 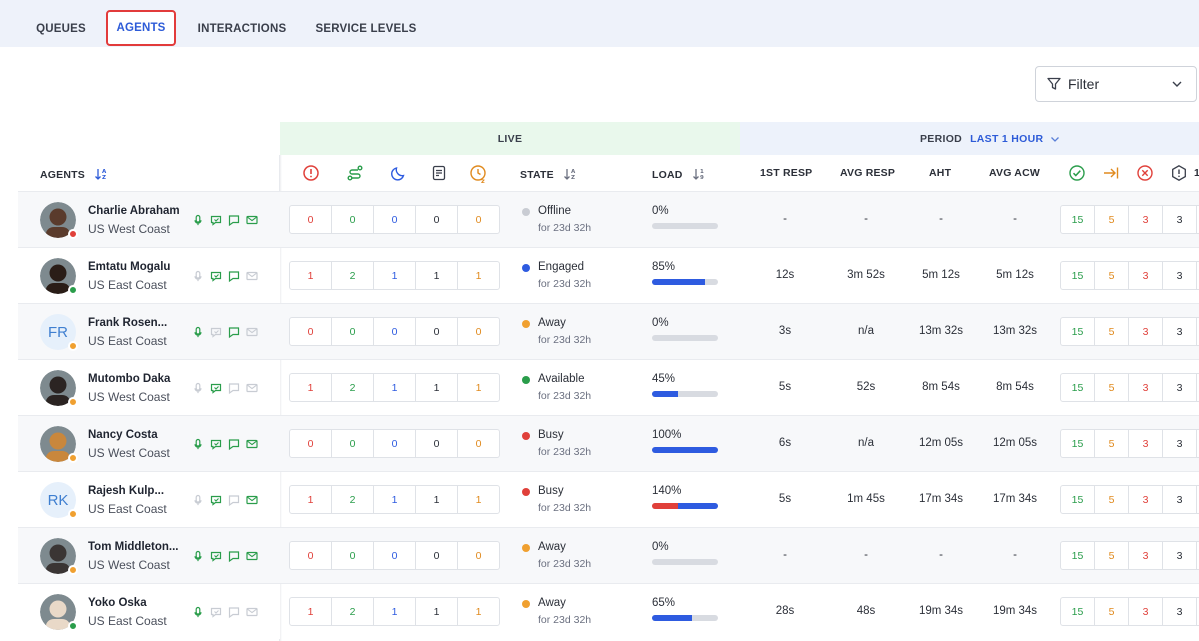 What do you see at coordinates (129, 267) in the screenshot?
I see `agent-name: Emtatu Mogalu` at bounding box center [129, 267].